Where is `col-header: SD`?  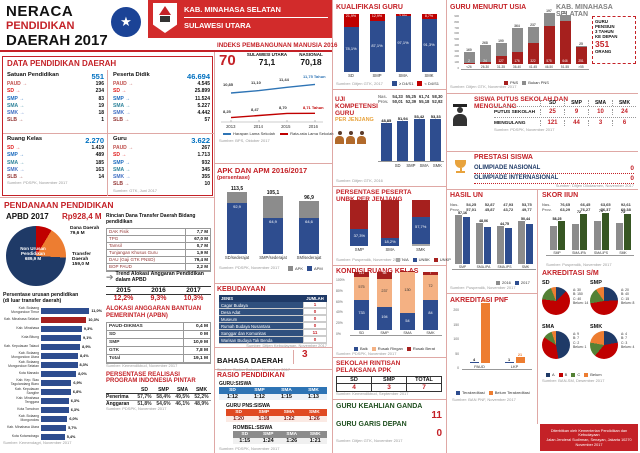 col-header: SD is located at coordinates (245, 434).